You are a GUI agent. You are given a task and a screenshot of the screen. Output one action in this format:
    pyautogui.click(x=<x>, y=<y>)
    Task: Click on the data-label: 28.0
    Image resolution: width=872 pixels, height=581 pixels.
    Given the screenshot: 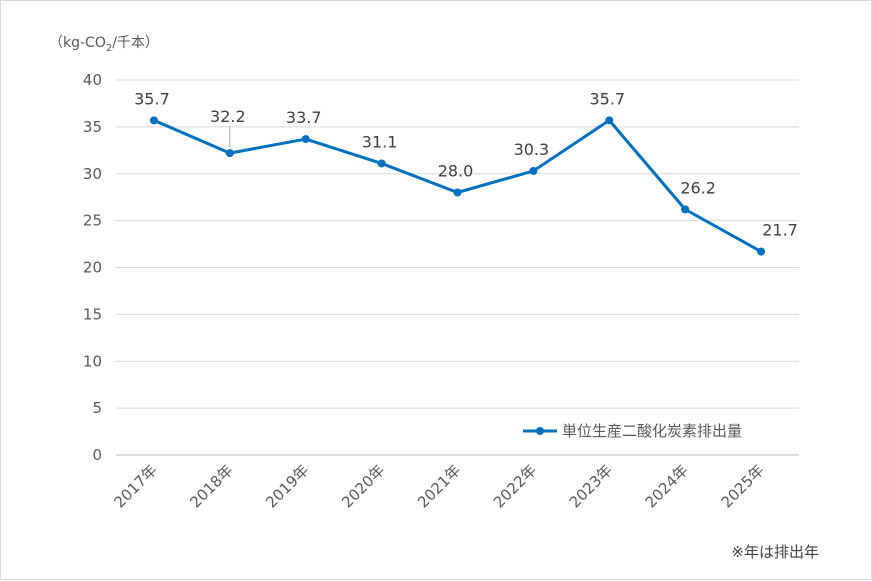 What is the action you would take?
    pyautogui.click(x=456, y=171)
    